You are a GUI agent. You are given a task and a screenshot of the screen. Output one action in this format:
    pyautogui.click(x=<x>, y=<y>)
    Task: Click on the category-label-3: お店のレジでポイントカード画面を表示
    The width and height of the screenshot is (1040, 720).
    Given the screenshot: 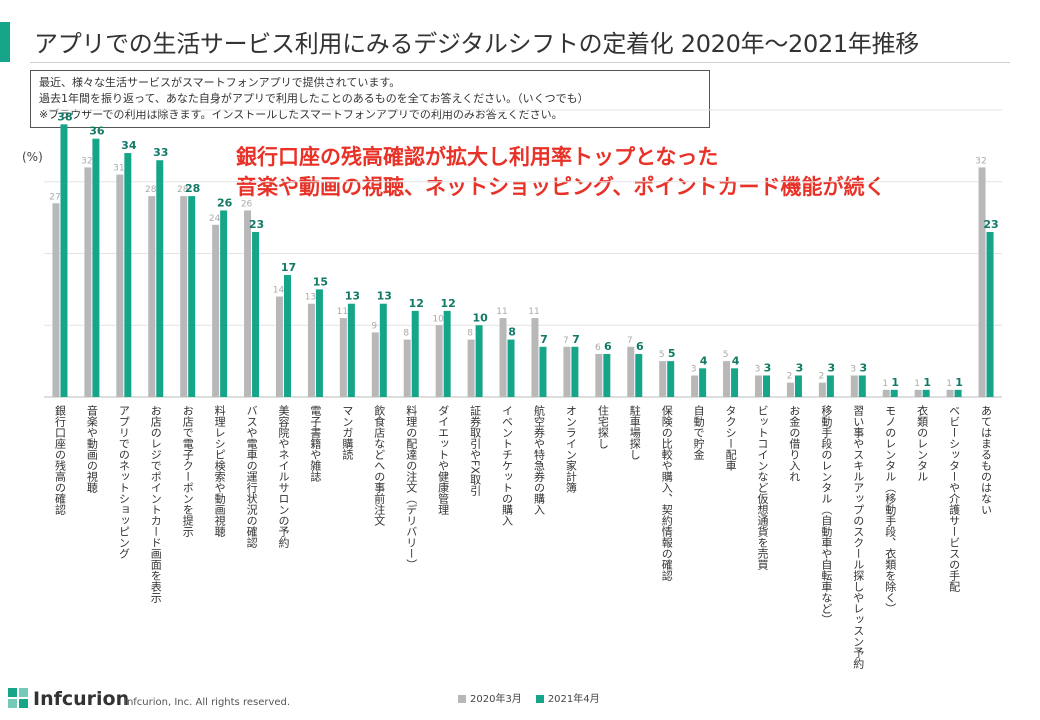 What is the action you would take?
    pyautogui.click(x=155, y=504)
    